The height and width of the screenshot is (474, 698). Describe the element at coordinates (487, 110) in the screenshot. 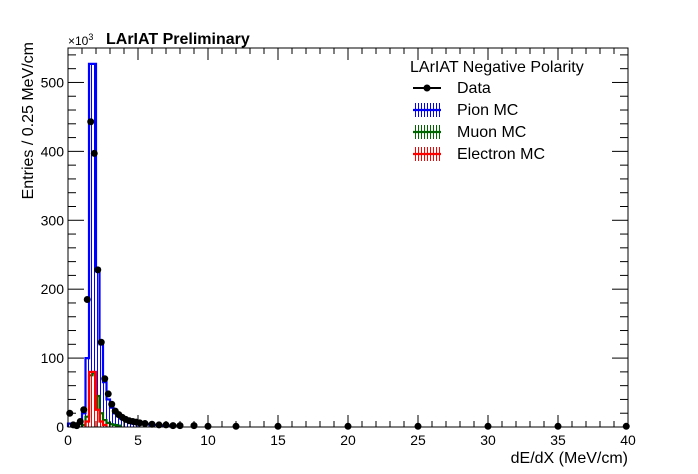

I see `legend-label: Pion MC` at that location.